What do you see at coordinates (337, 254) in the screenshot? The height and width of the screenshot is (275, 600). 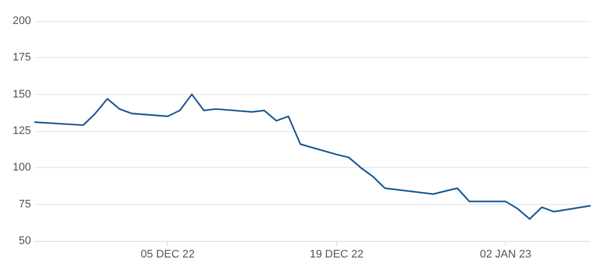 I see `x-tick-label: 19 DEC 22` at bounding box center [337, 254].